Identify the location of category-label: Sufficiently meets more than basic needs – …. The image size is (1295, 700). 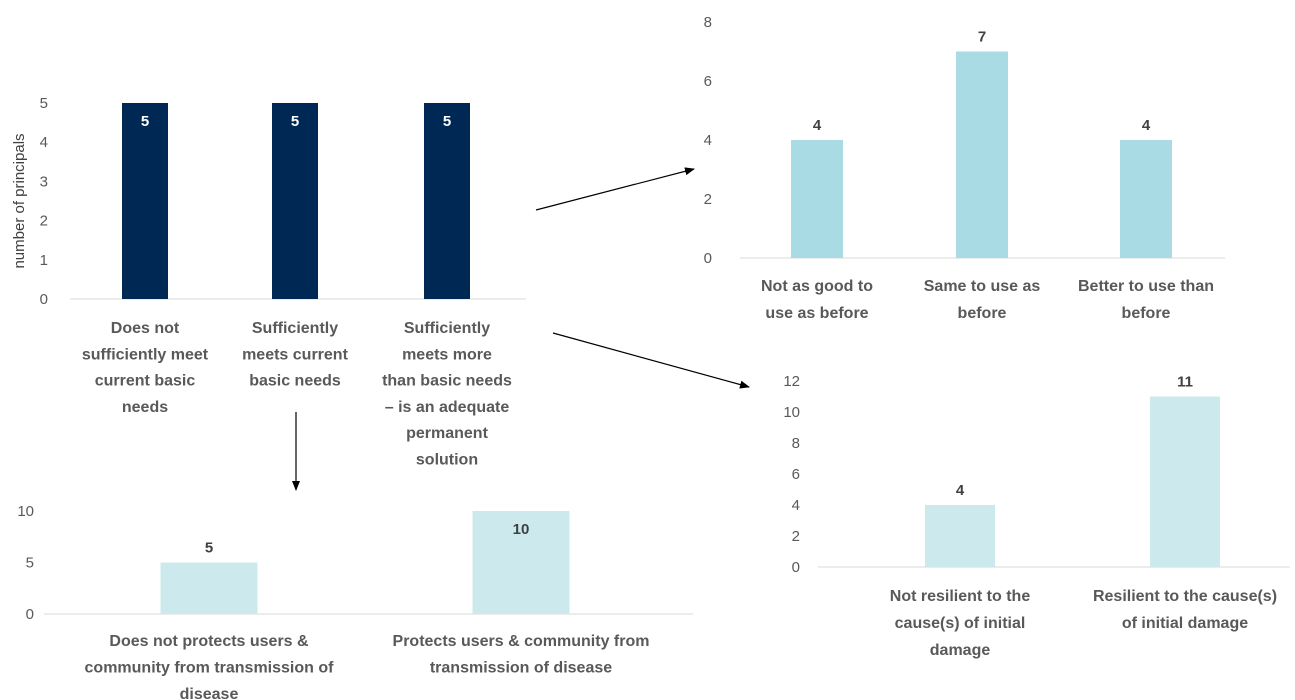
(447, 394).